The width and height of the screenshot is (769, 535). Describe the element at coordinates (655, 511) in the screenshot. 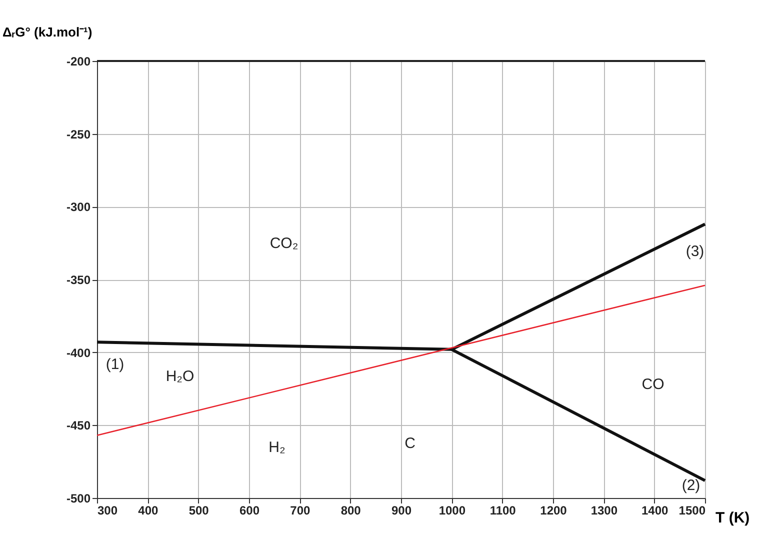

I see `x-tick-label: 1400` at that location.